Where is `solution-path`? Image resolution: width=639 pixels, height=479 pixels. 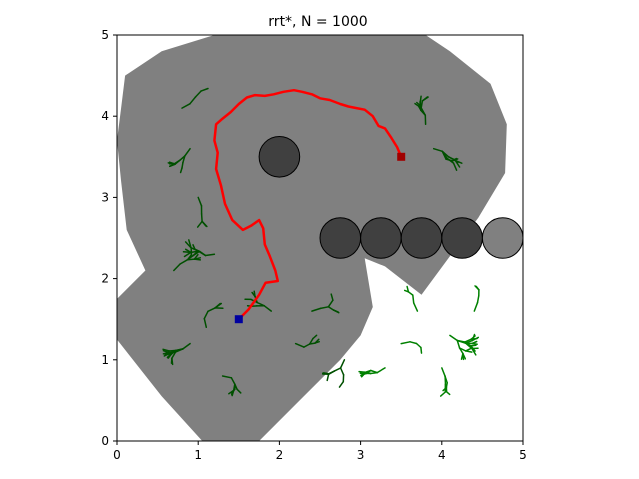
solution-path is located at coordinates (308, 204).